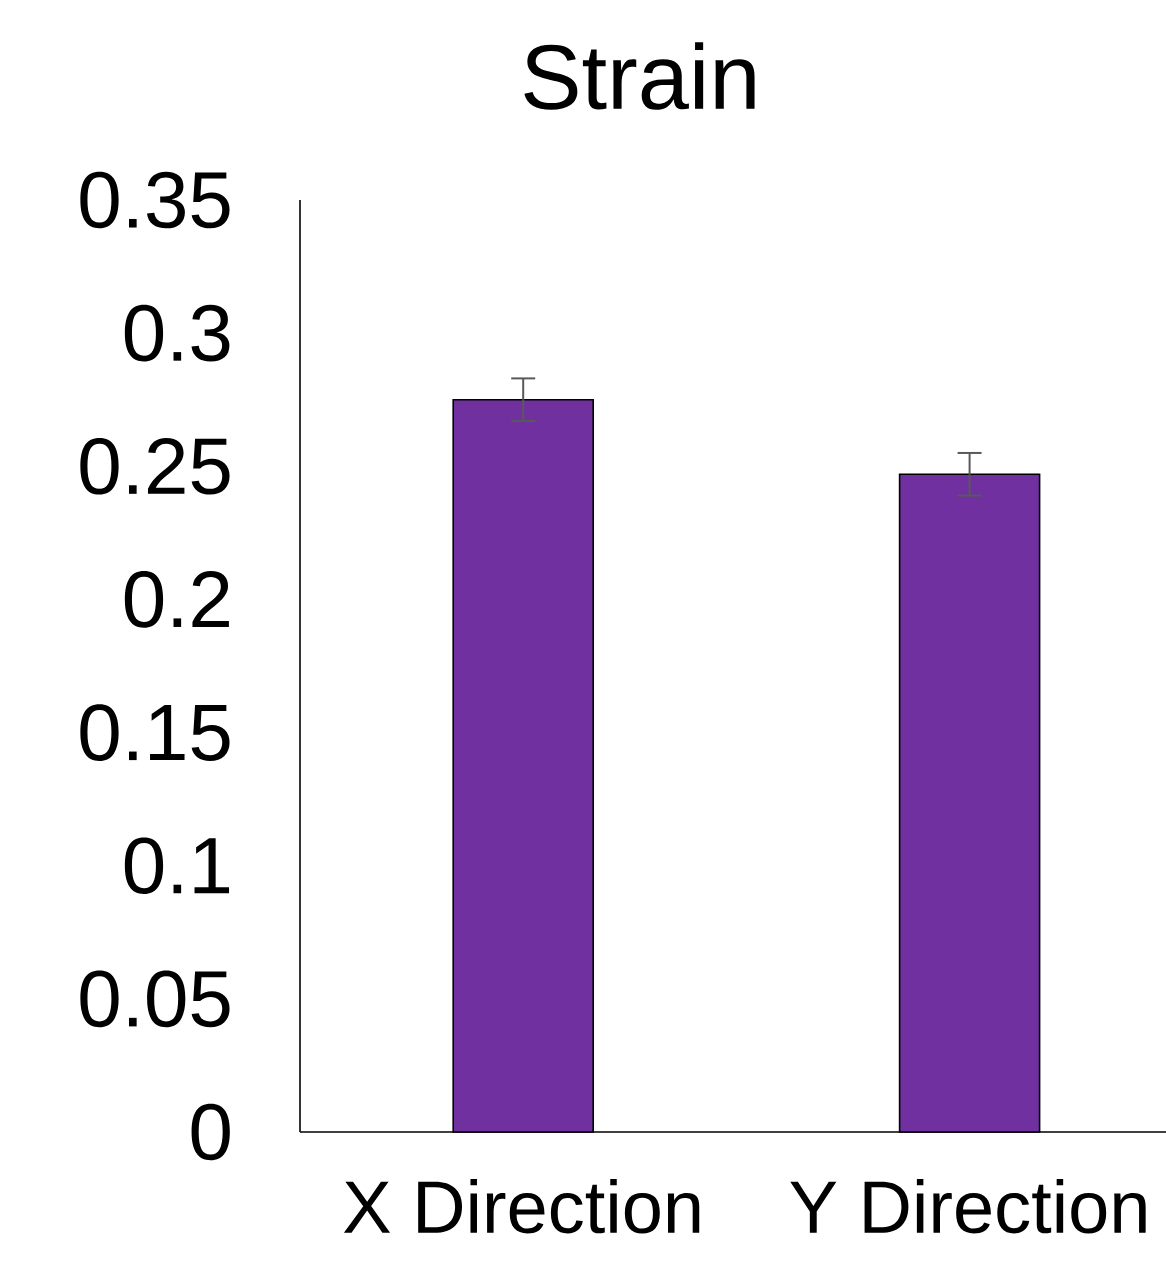  Describe the element at coordinates (155, 466) in the screenshot. I see `y-tick-label: 0.25` at that location.